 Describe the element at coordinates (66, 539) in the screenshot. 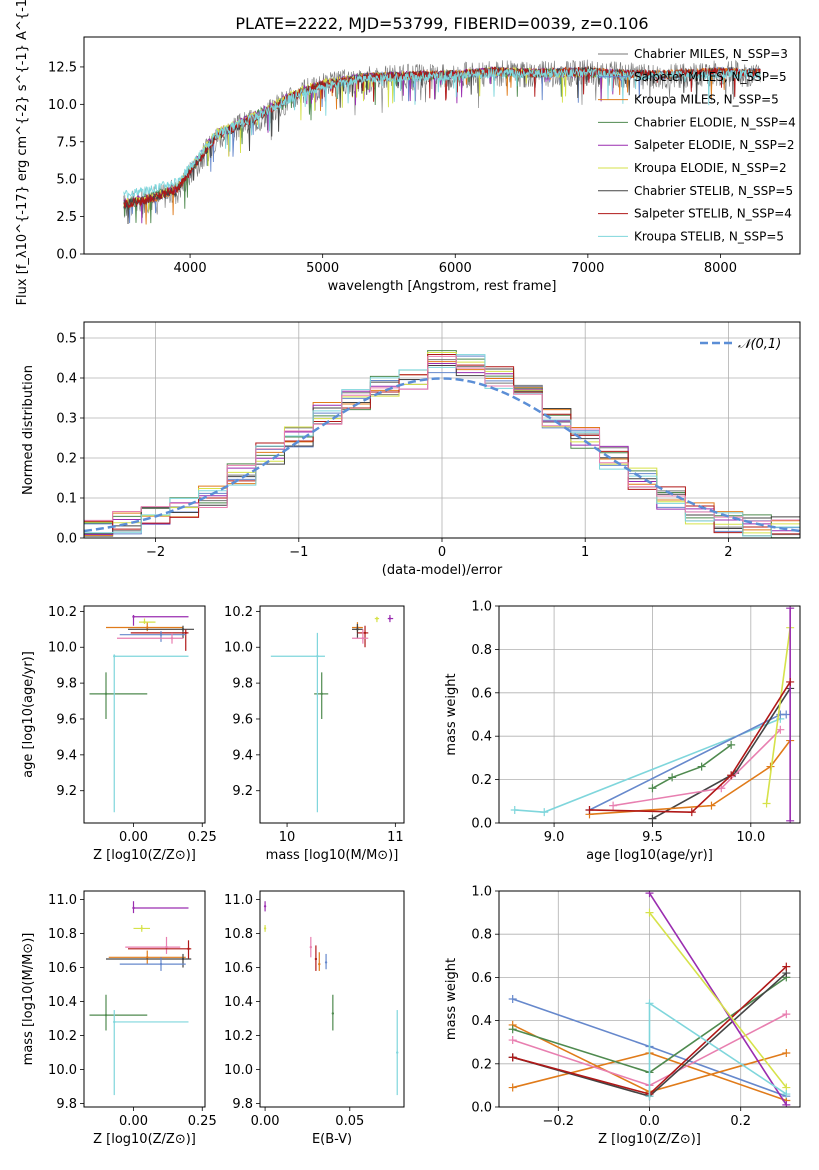

I see `residuals-ytick-label: 0.0` at that location.